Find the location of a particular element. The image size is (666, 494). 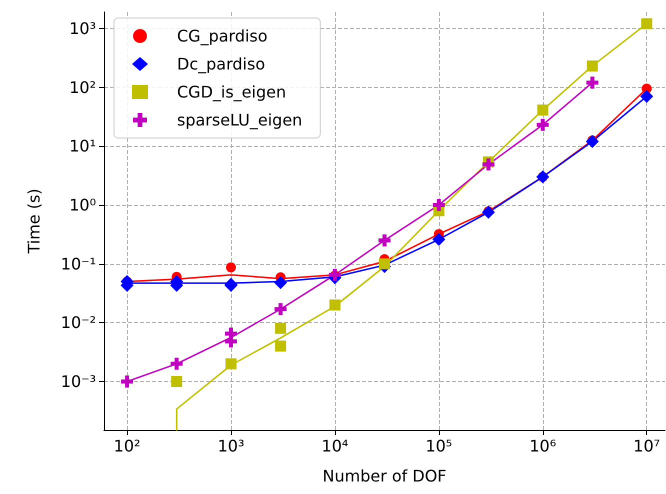

y-tick-label: 10⁻¹ is located at coordinates (78, 264).